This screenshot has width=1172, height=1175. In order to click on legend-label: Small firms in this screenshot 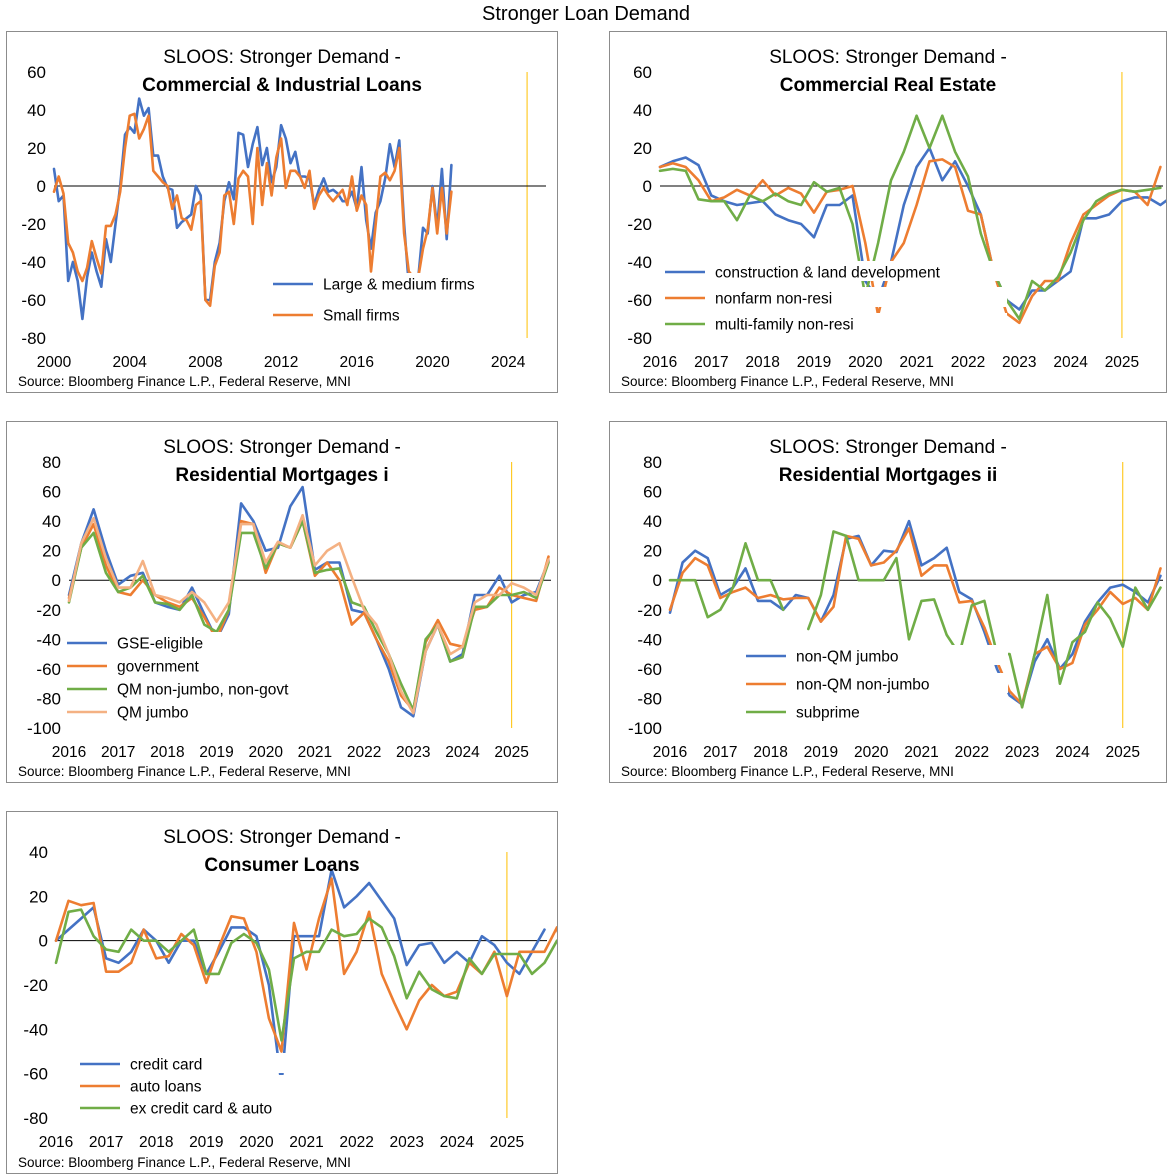, I will do `click(361, 316)`.